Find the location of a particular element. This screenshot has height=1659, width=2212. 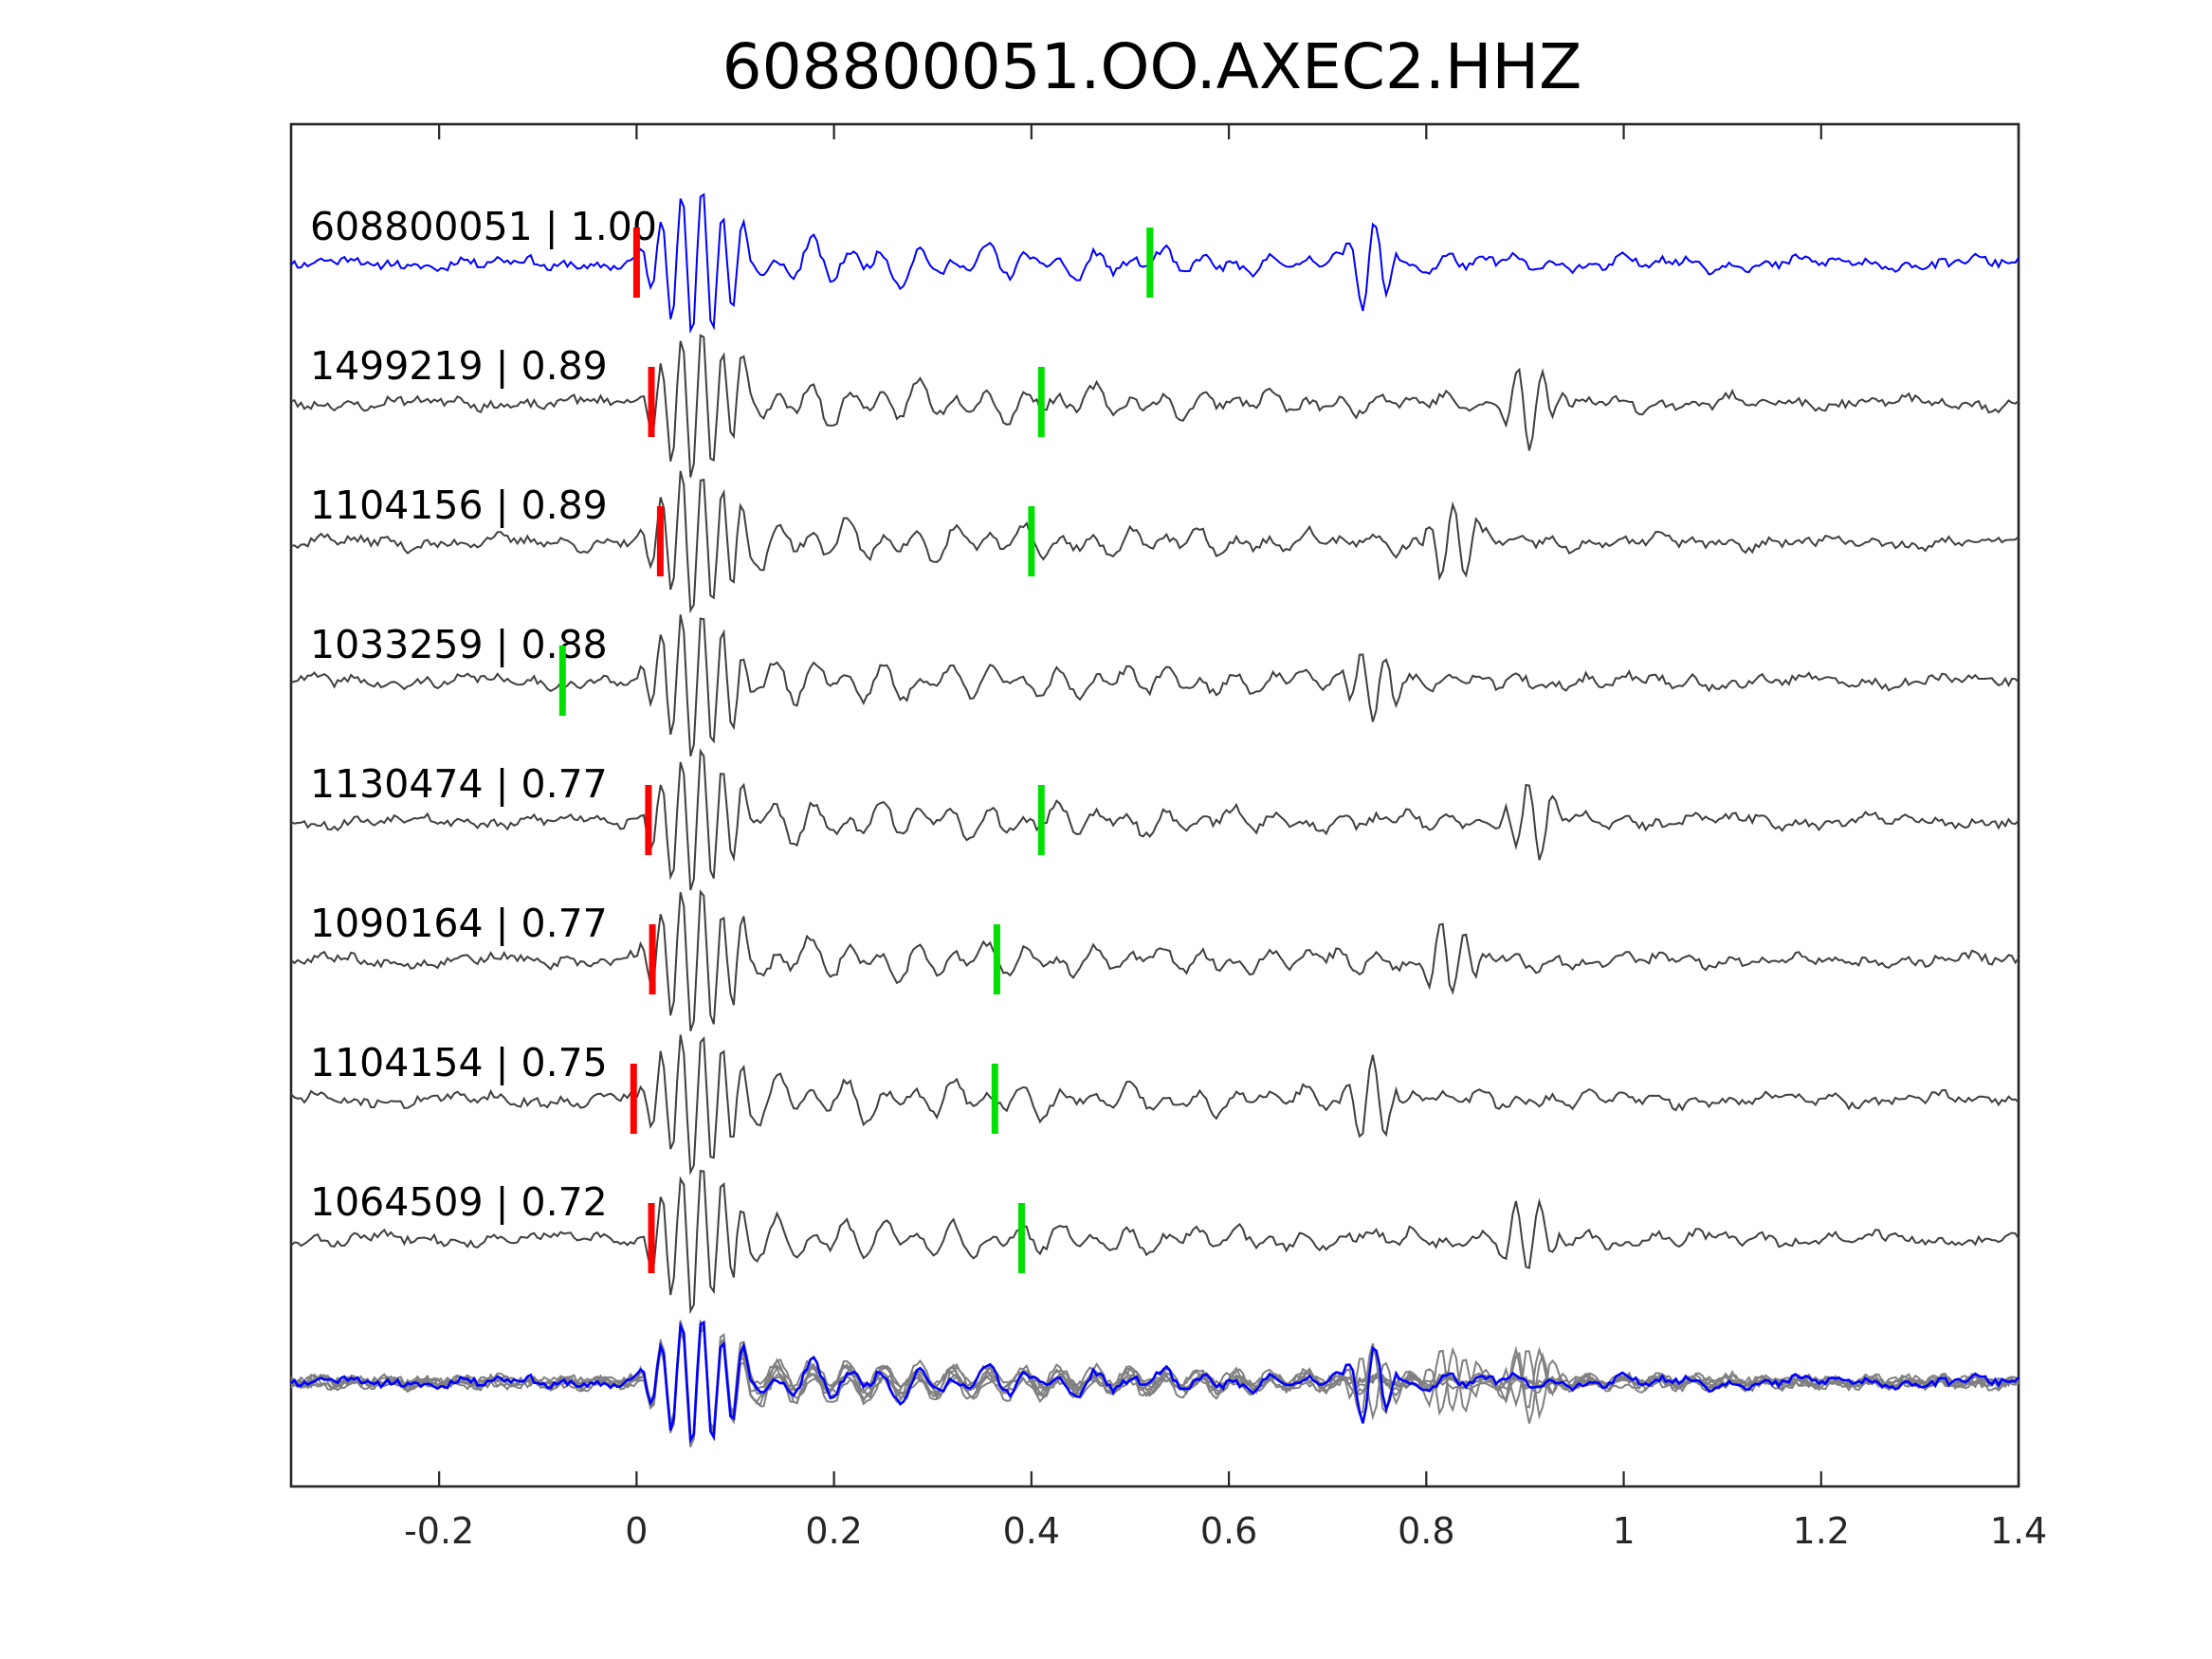

trace-1130474: 1130474 | 0.77 is located at coordinates (1155, 819).